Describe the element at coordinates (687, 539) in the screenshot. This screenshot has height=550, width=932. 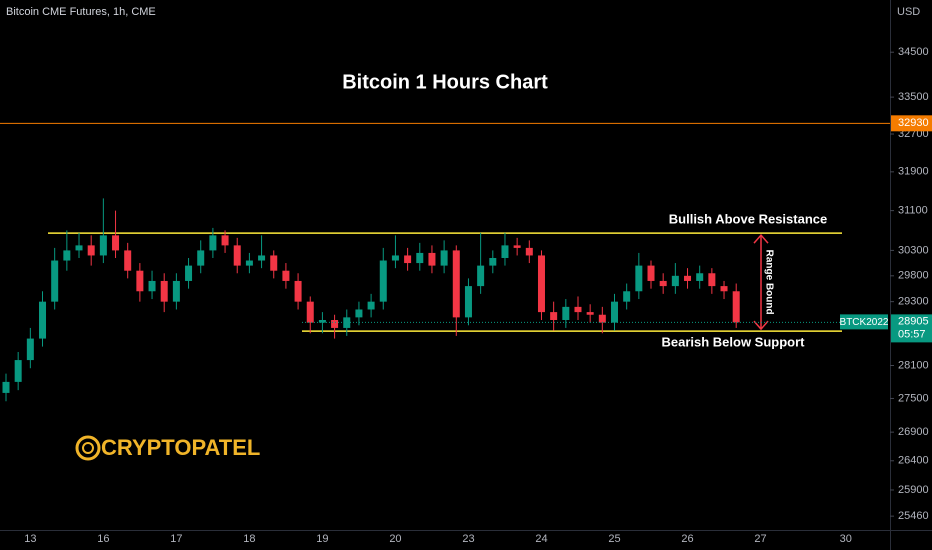
I see `x-tick-label: 26` at that location.